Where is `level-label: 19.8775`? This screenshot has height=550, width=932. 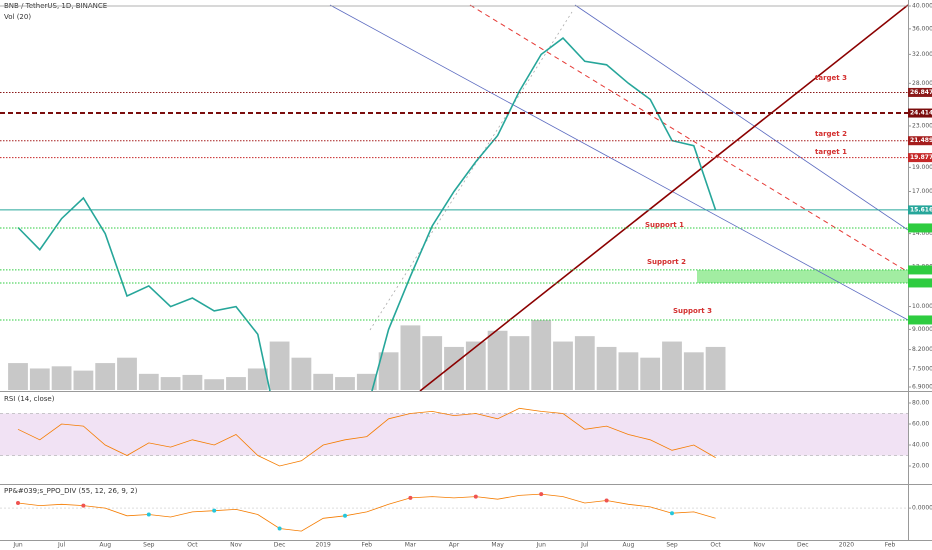
level-label: 19.8775 is located at coordinates (921, 157).